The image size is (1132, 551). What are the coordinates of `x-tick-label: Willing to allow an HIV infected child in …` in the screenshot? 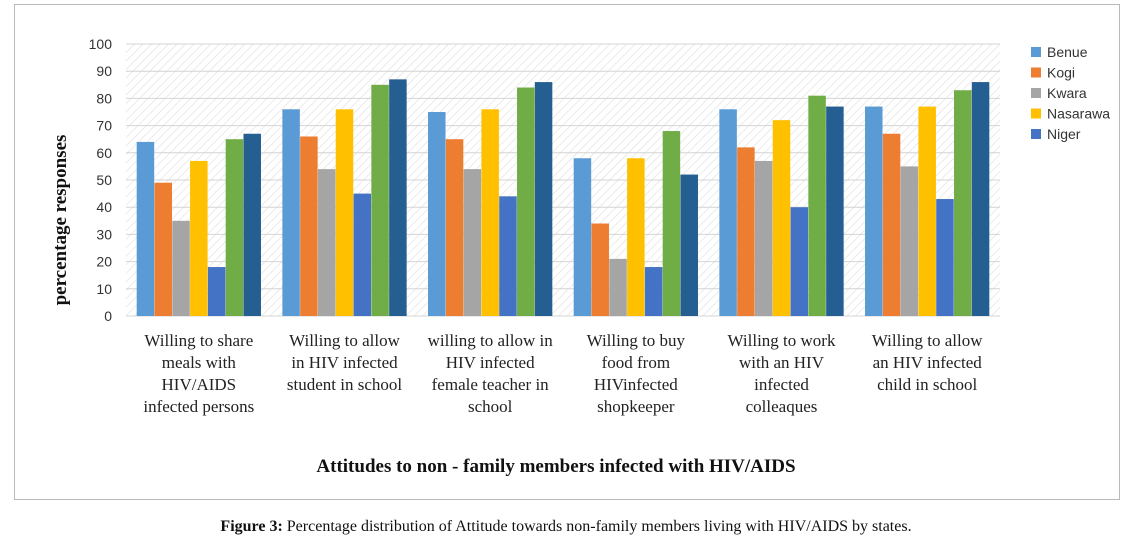 It's located at (927, 362).